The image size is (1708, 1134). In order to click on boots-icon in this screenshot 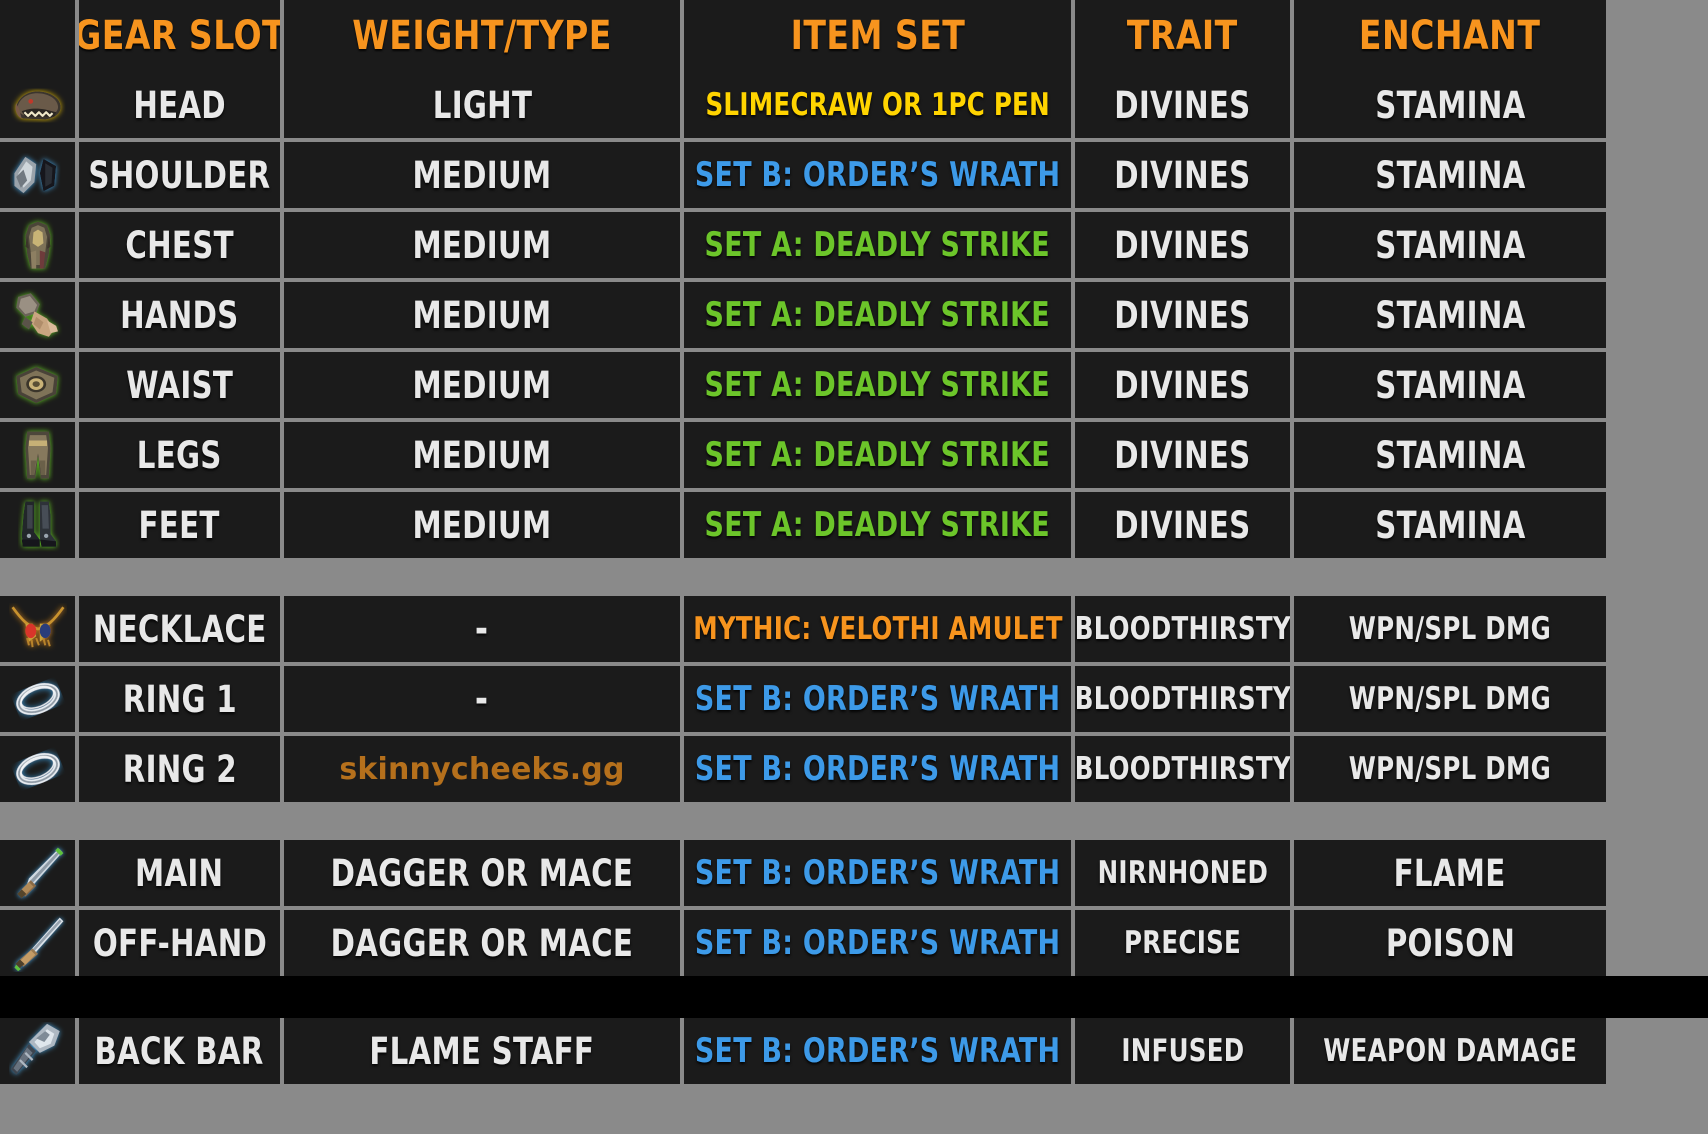, I will do `click(38, 525)`.